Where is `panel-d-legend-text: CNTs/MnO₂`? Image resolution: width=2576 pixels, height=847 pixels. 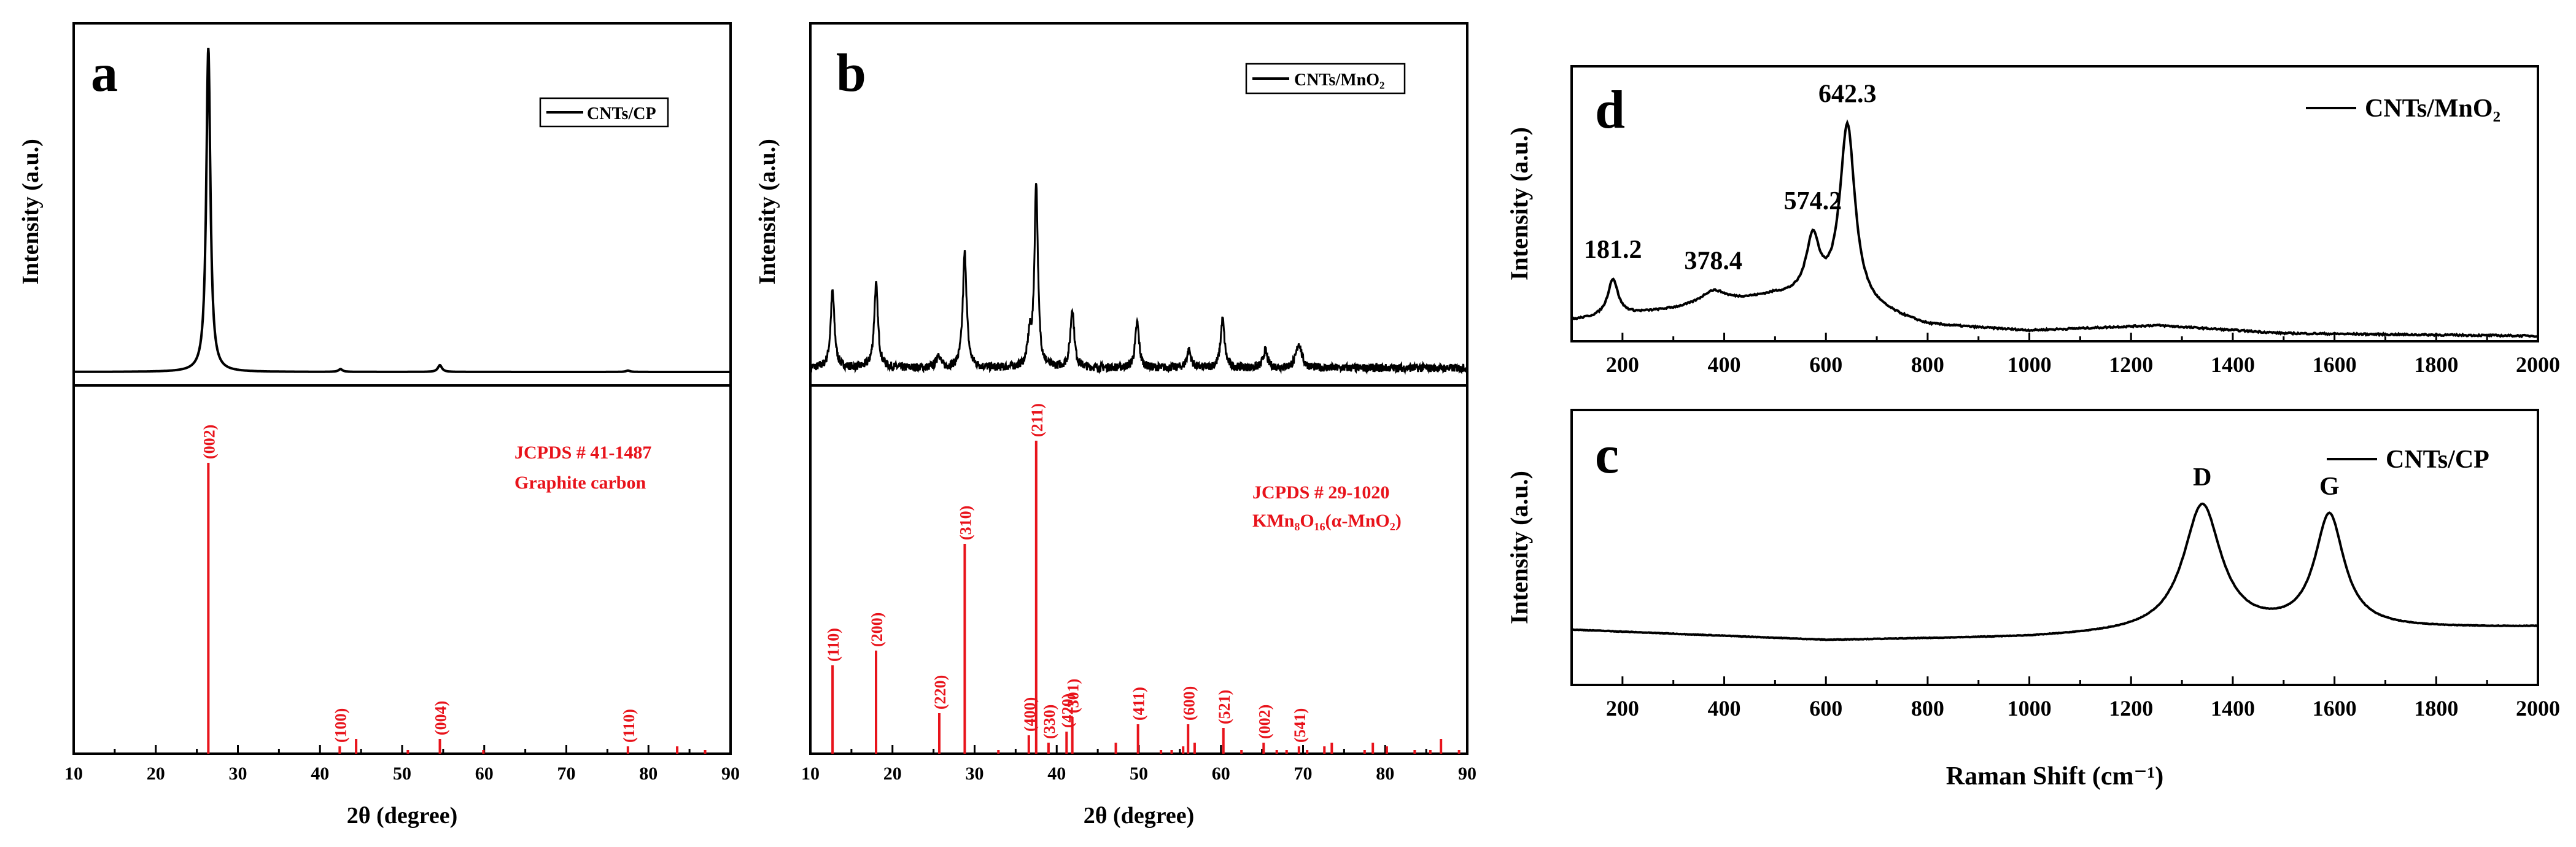
panel-d-legend-text: CNTs/MnO₂ is located at coordinates (2432, 109).